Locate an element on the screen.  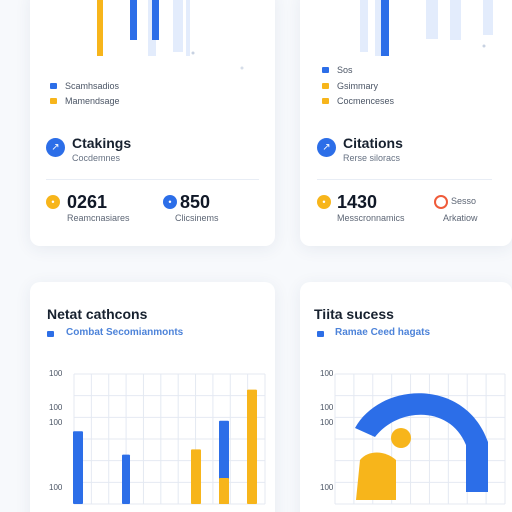
legend-item: Cocmenceses is located at coordinates (358, 101).